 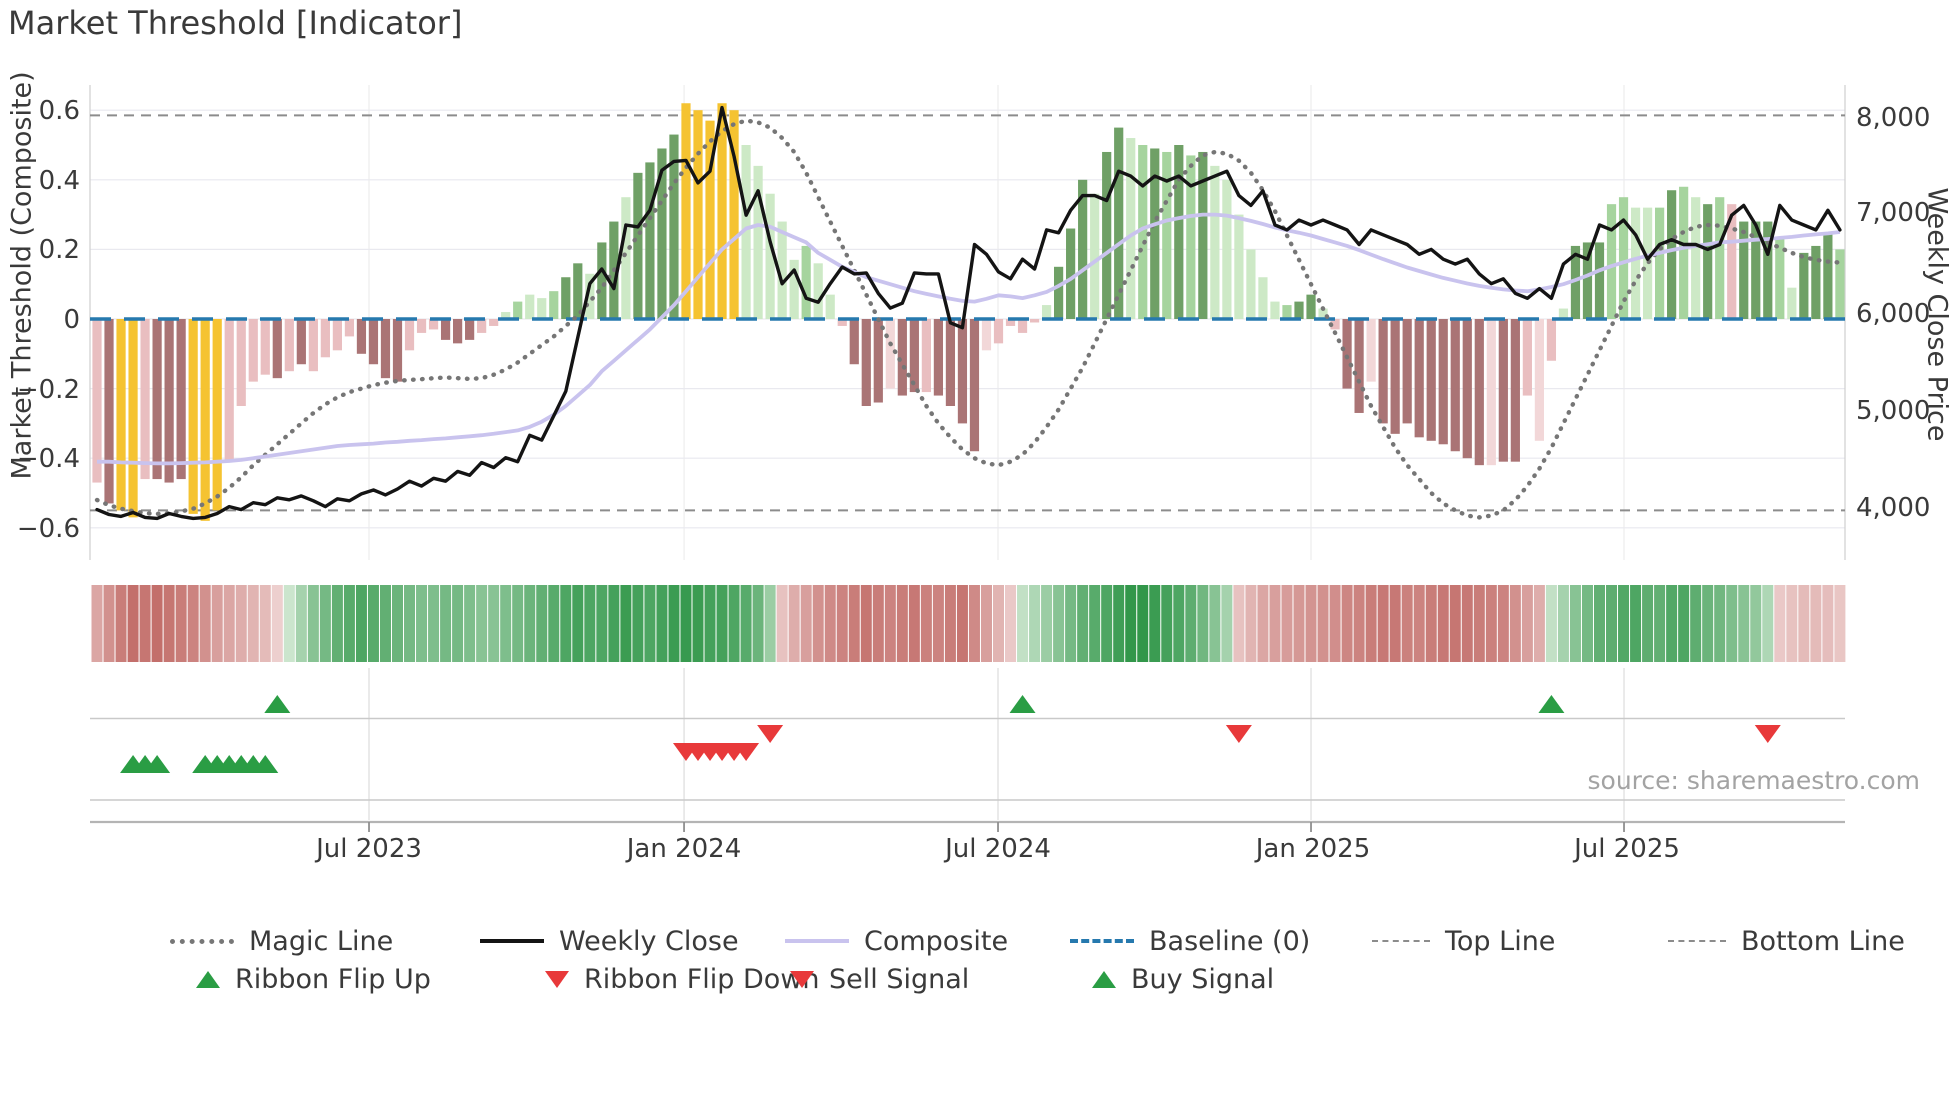 I want to click on flip-down-triangle-icon, so click(x=557, y=979).